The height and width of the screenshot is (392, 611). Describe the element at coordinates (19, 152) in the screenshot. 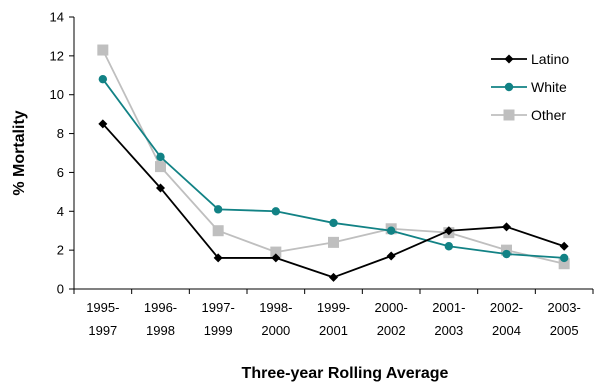

I see `y-axis-title: % Mortality` at that location.